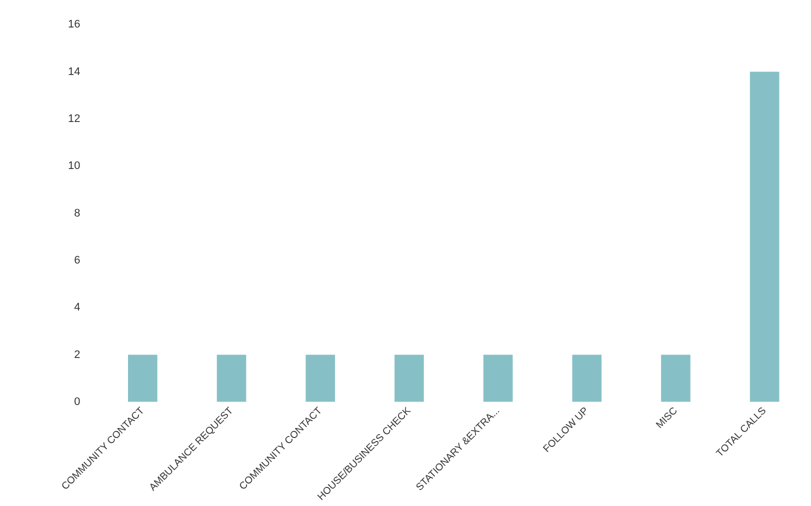  Describe the element at coordinates (77, 260) in the screenshot. I see `y-tick-label: 6` at that location.